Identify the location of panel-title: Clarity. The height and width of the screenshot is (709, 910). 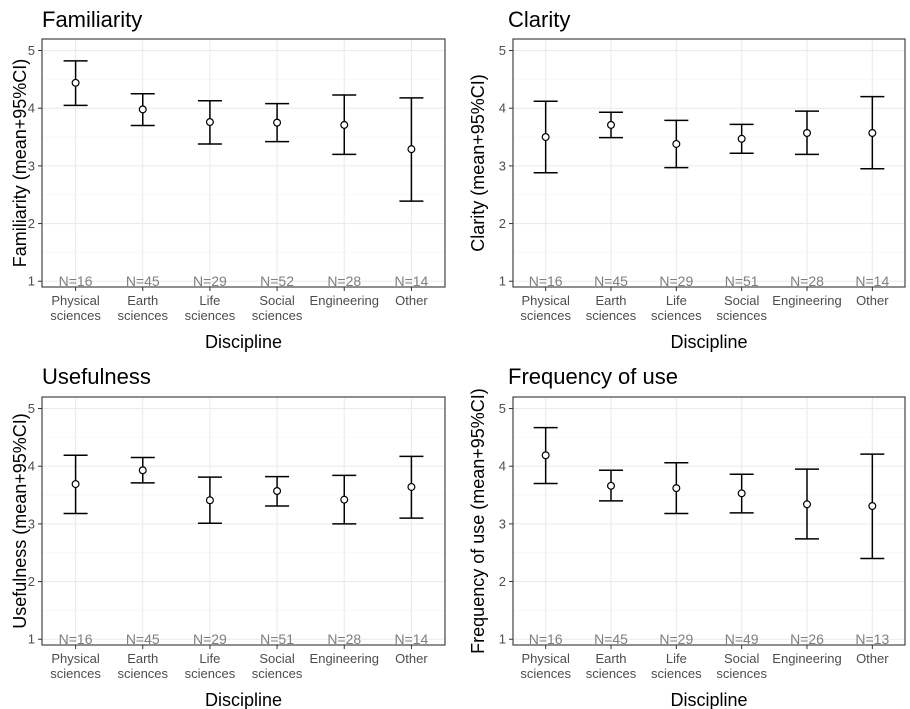
(539, 19).